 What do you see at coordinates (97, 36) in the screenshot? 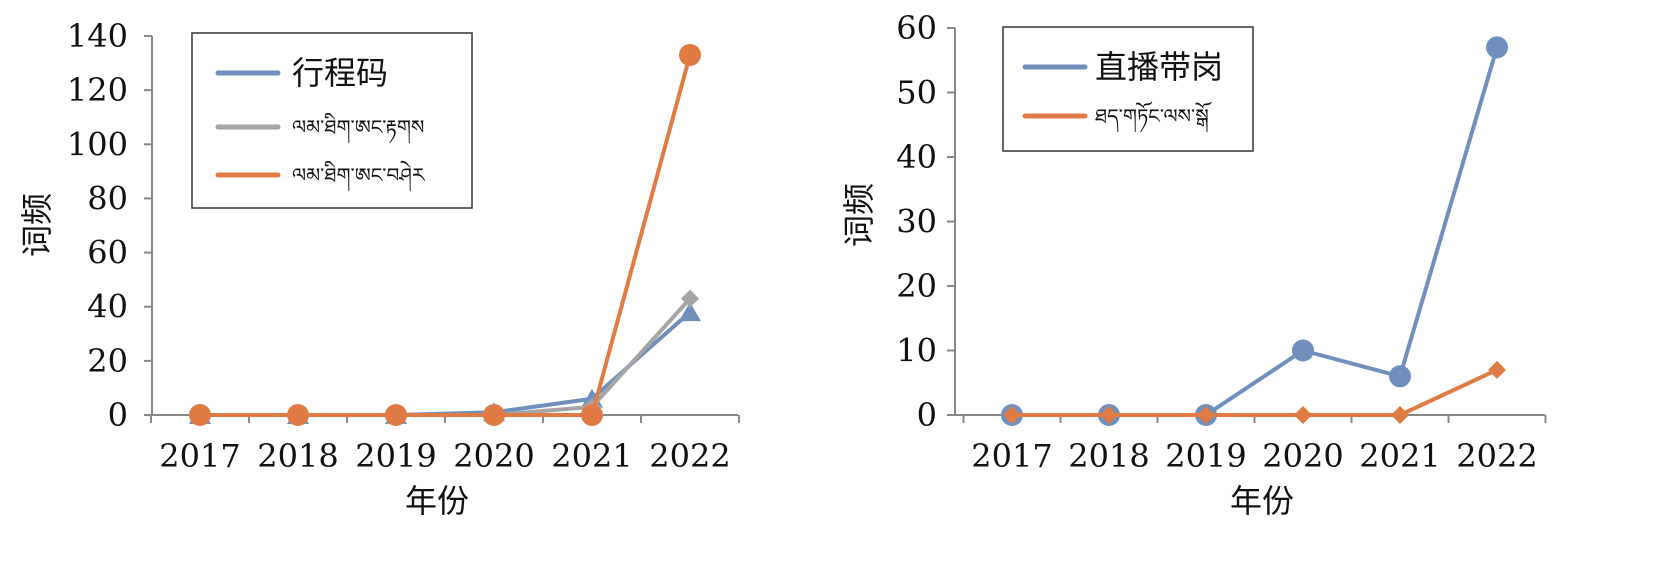
I see `y-tick-label: 140` at bounding box center [97, 36].